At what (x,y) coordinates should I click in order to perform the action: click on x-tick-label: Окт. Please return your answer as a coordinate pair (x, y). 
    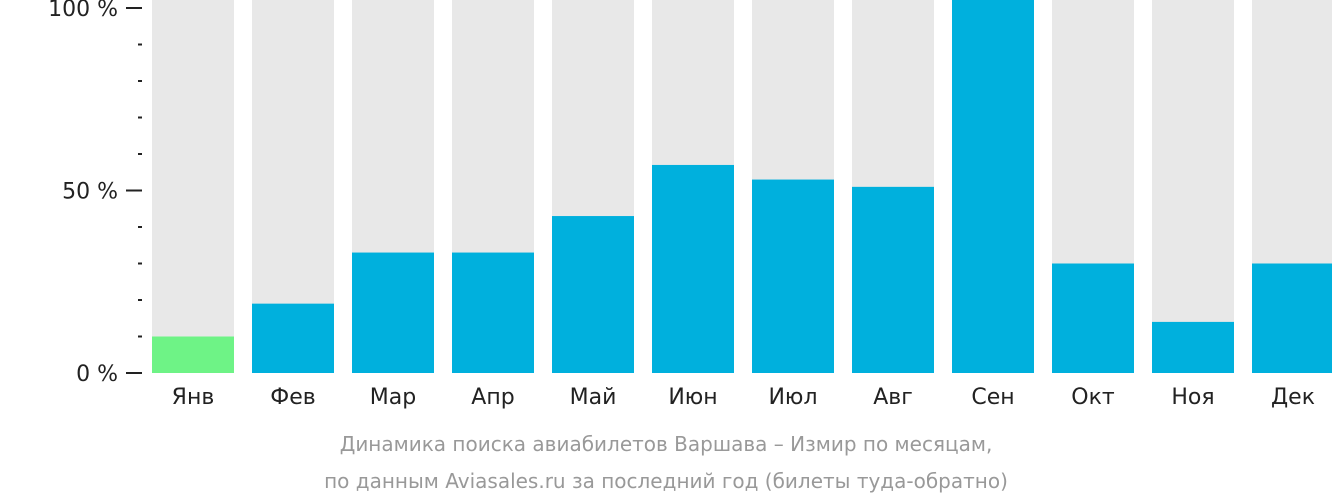
    Looking at the image, I should click on (1093, 397).